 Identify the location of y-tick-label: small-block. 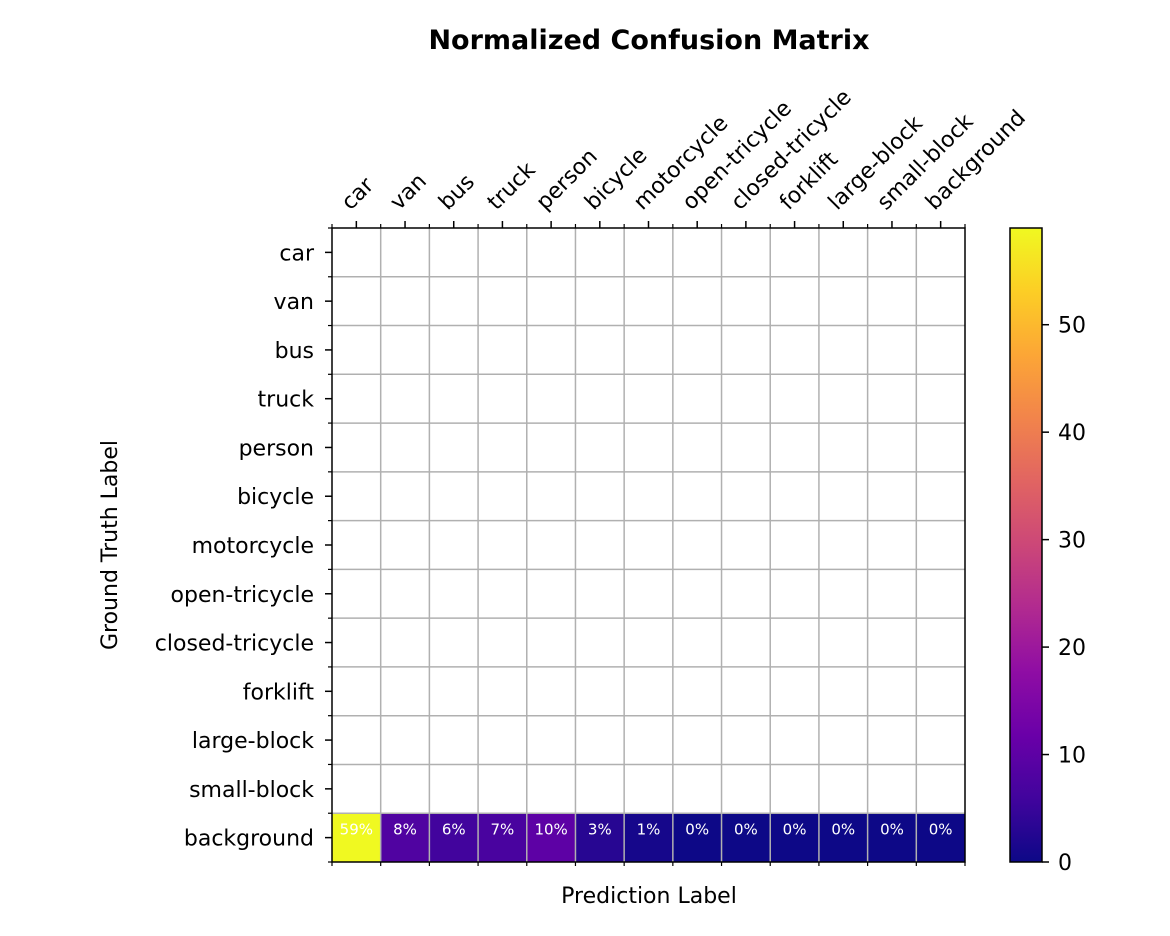
(251, 790).